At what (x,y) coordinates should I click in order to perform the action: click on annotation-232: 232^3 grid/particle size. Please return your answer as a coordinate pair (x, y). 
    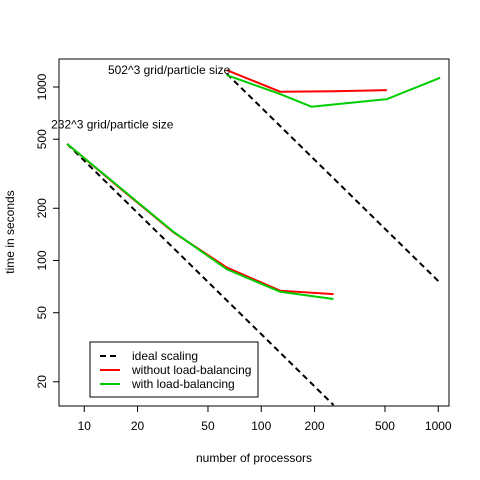
    Looking at the image, I should click on (112, 124).